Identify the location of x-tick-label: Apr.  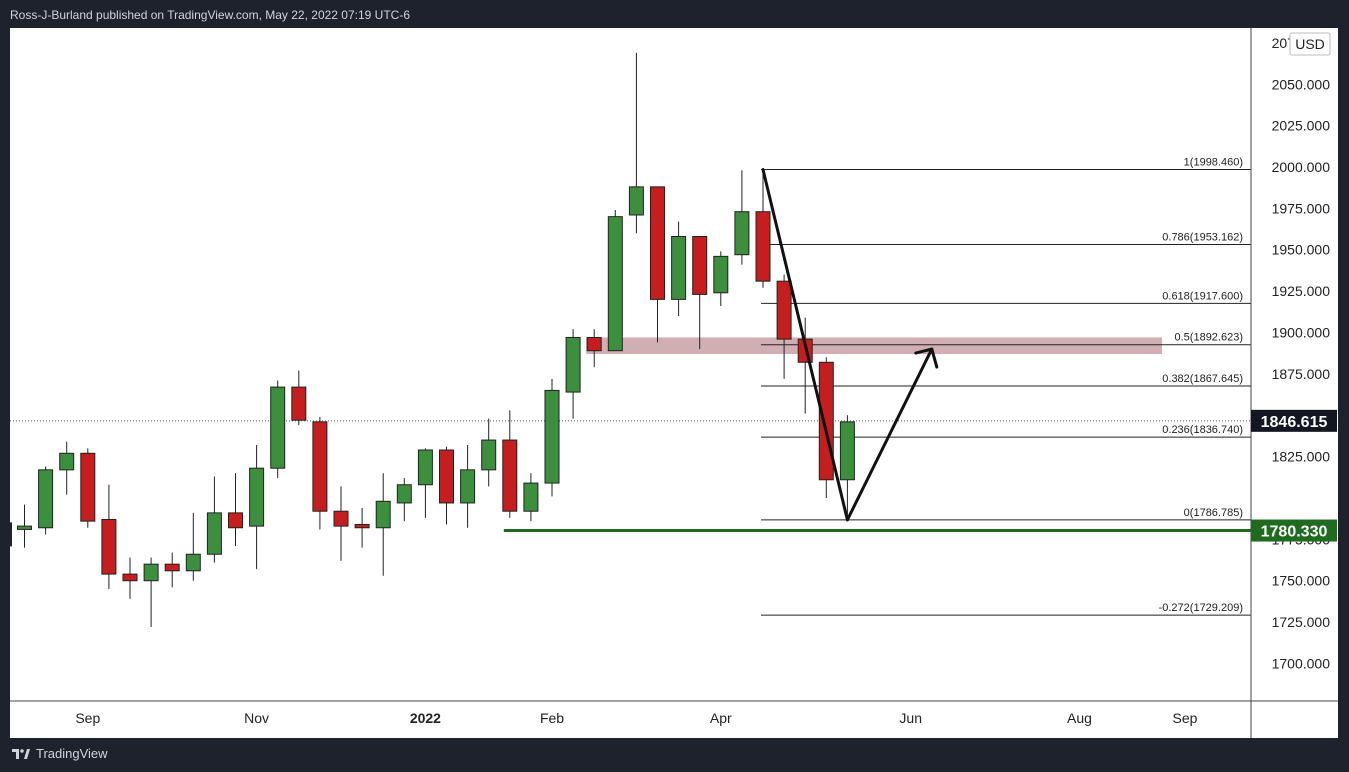
(721, 718).